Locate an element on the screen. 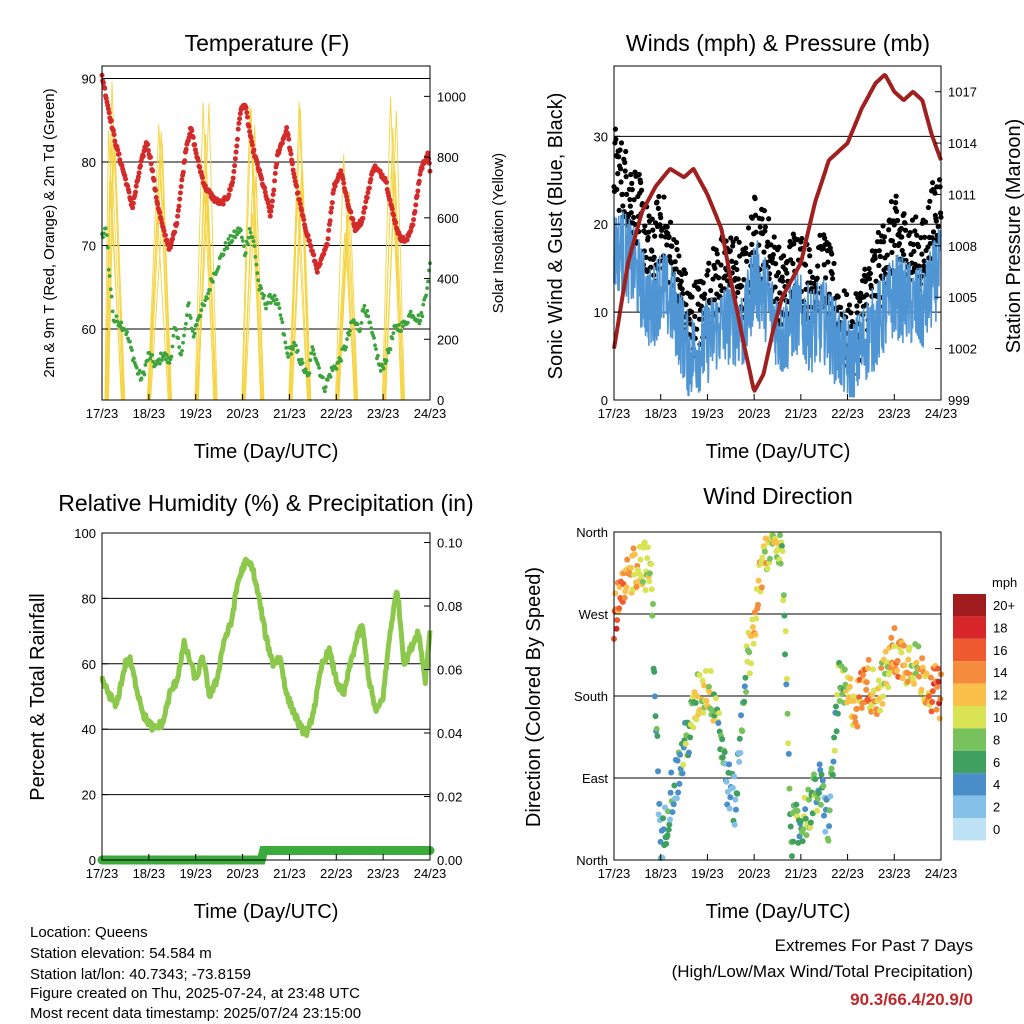  solar-y-tick-label-right: 0 is located at coordinates (440, 400).